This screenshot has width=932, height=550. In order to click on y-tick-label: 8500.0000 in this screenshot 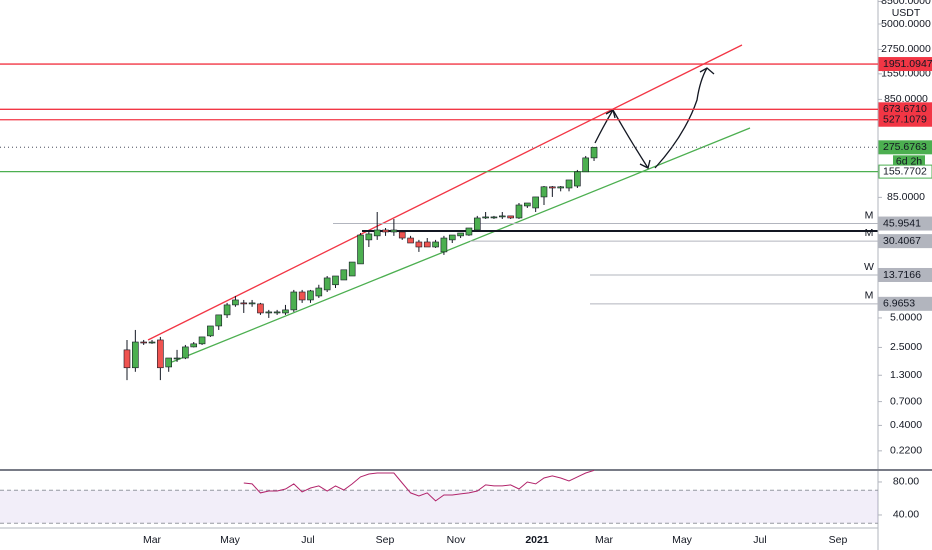, I will do `click(906, 3)`.